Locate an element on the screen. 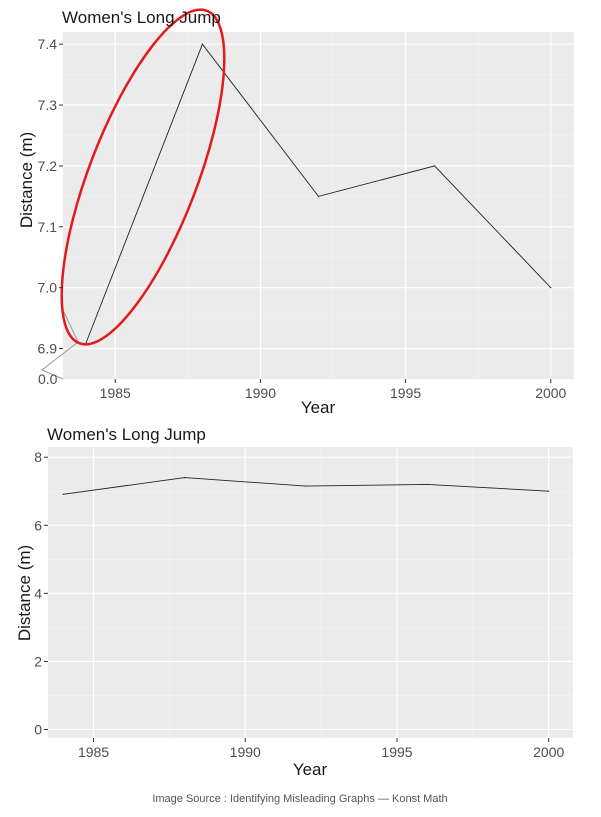 This screenshot has height=817, width=601. chart-1-x-tick-label: 1990 is located at coordinates (260, 393).